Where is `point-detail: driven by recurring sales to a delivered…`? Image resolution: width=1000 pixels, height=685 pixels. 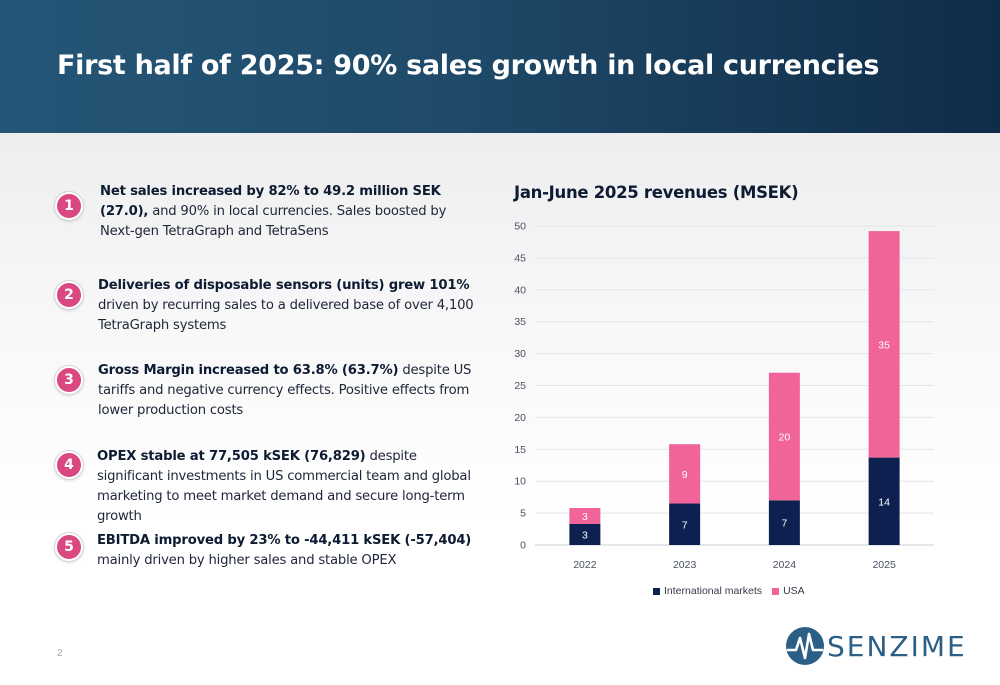
point-detail: driven by recurring sales to a delivered… is located at coordinates (286, 315).